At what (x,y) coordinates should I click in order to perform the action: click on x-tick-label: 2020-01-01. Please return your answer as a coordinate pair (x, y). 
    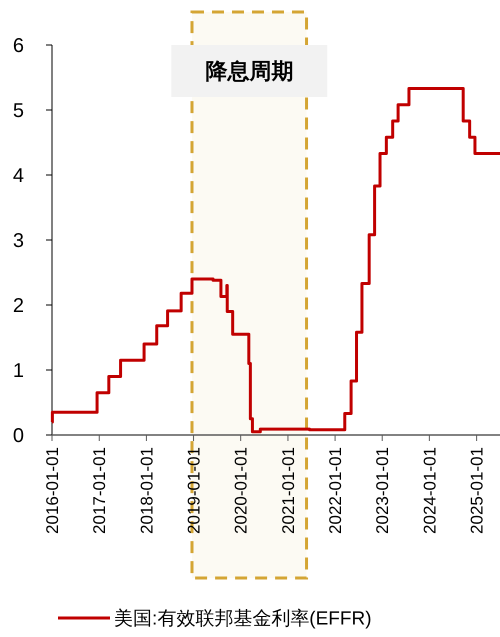
    Looking at the image, I should click on (241, 490).